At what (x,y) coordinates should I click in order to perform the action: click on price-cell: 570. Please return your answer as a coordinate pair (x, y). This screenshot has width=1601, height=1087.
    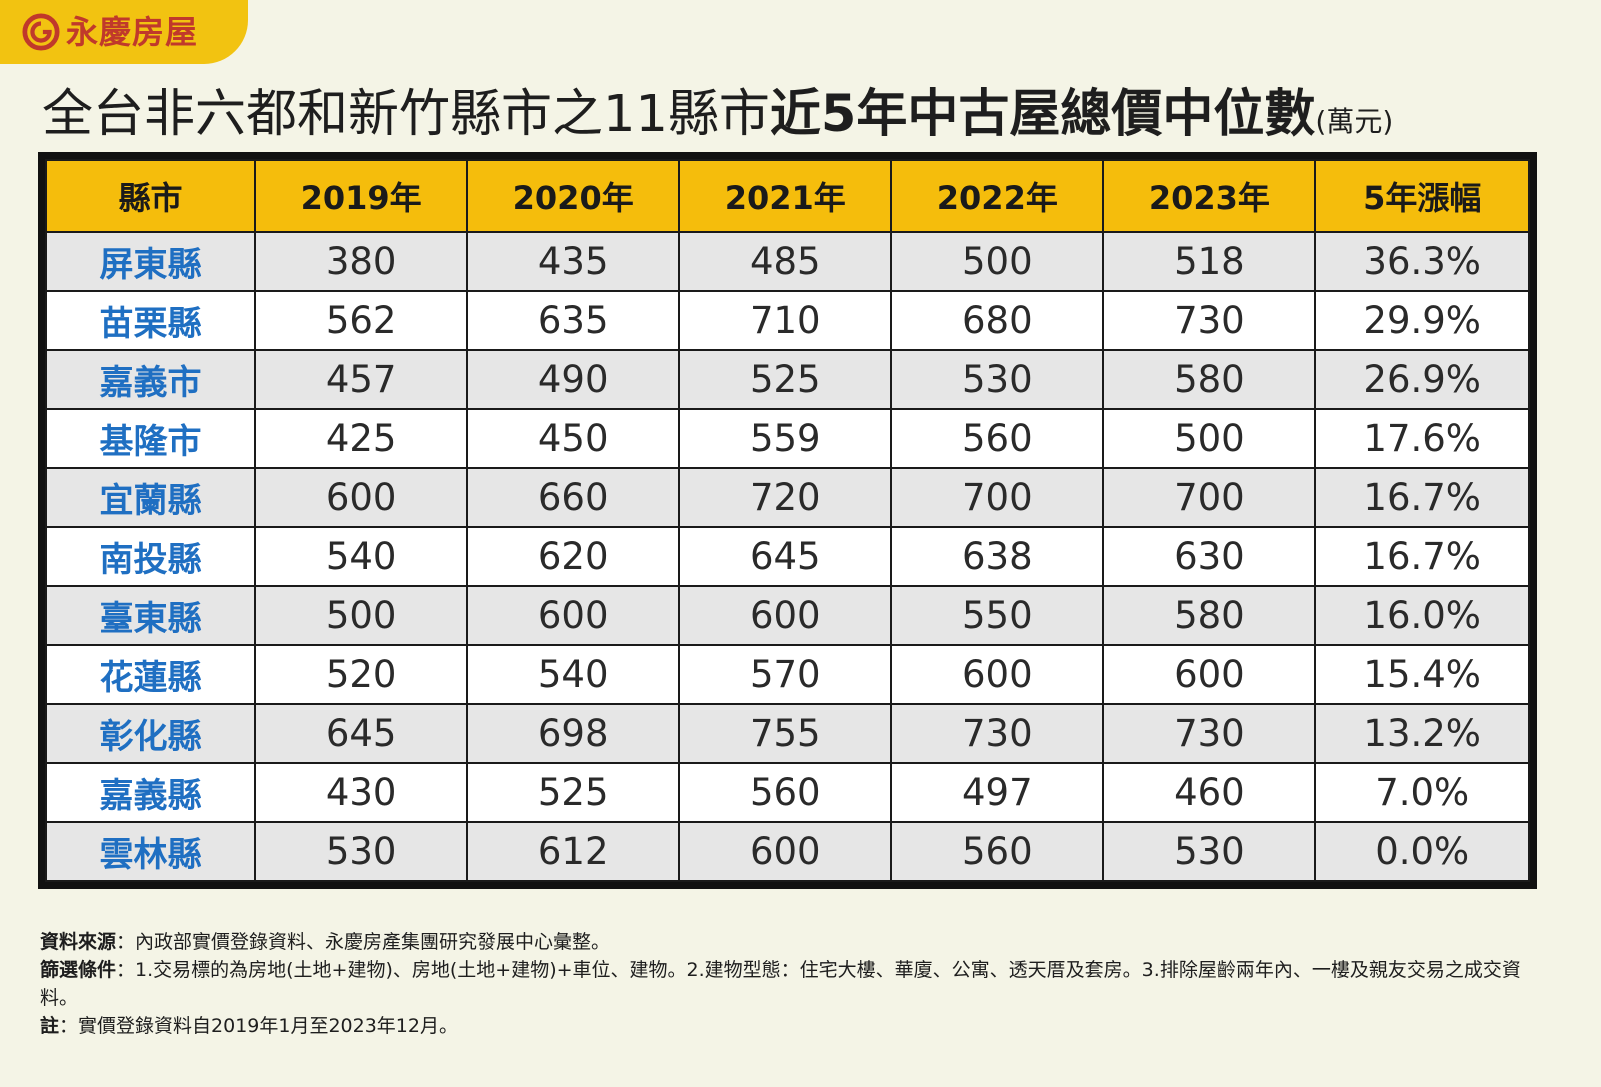
    Looking at the image, I should click on (785, 674).